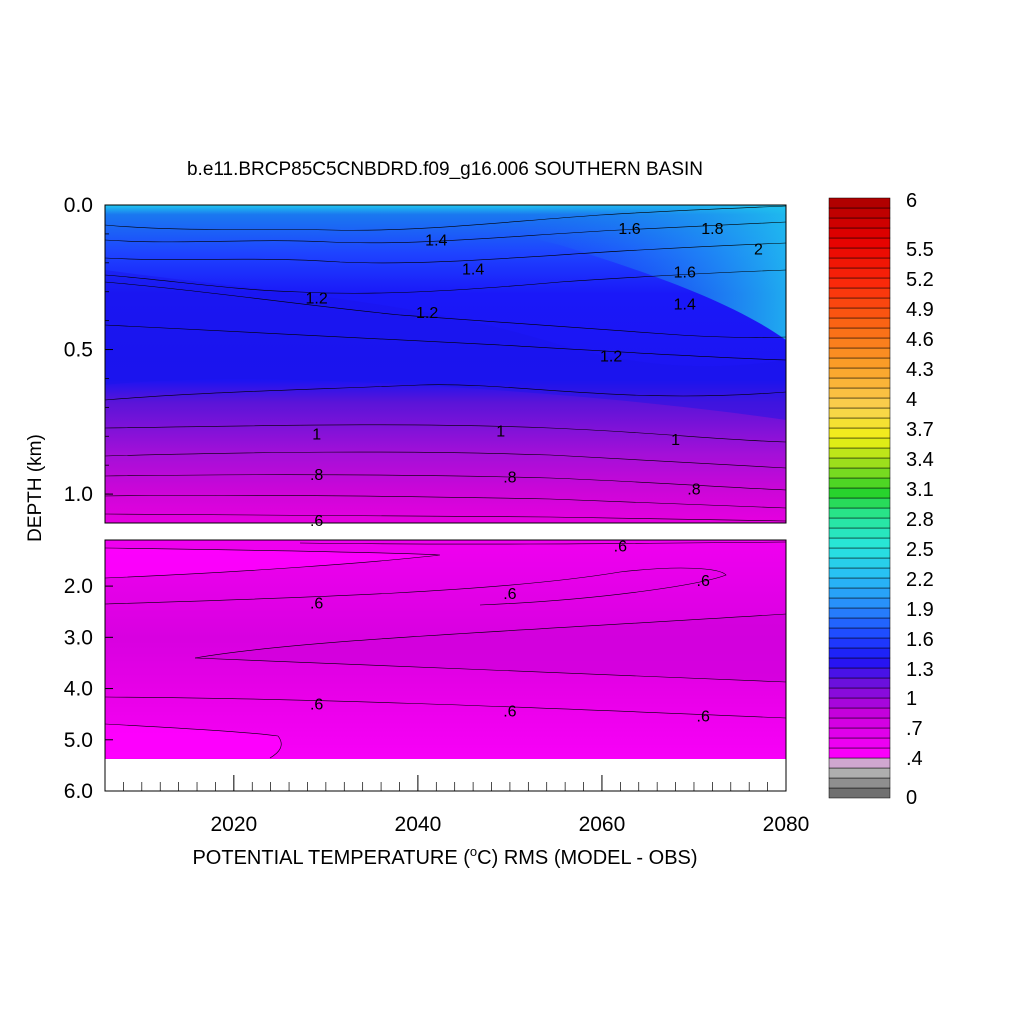 The width and height of the screenshot is (1024, 1024). What do you see at coordinates (914, 729) in the screenshot?
I see `colorbar-label: .7` at bounding box center [914, 729].